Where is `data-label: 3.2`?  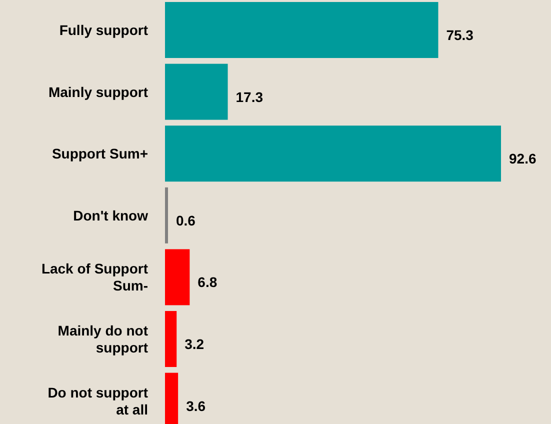 data-label: 3.2 is located at coordinates (194, 344).